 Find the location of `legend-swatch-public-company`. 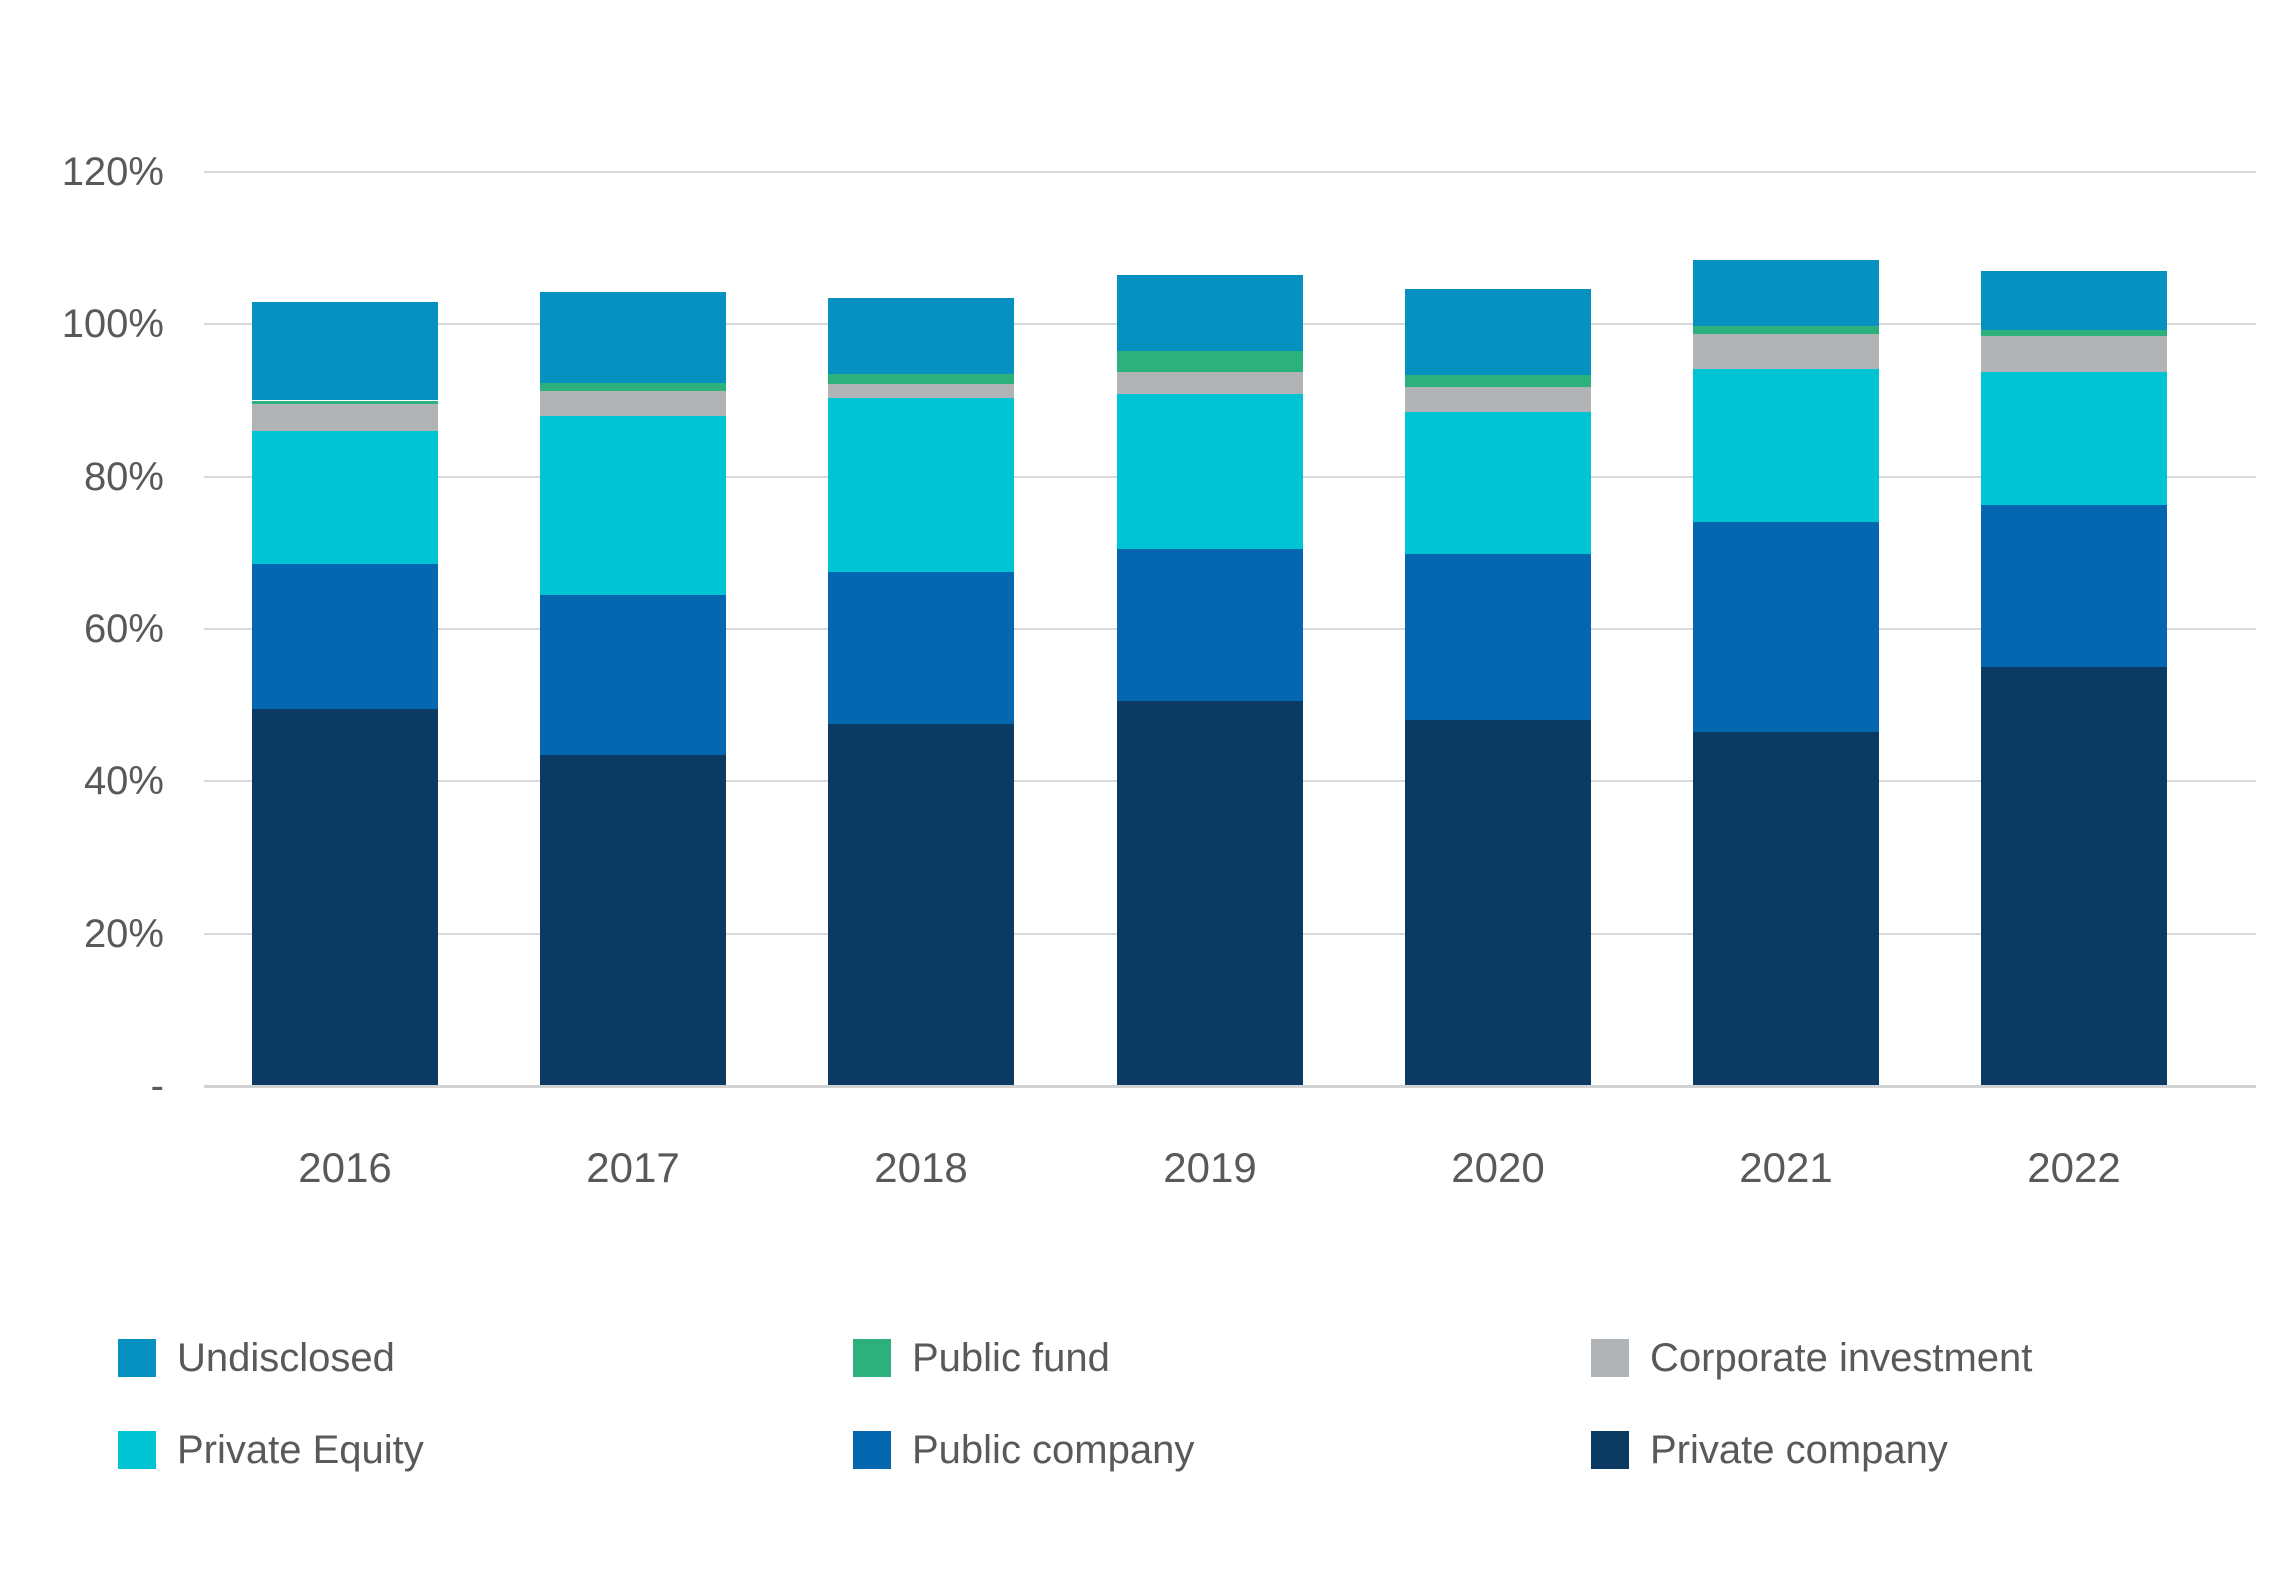

legend-swatch-public-company is located at coordinates (872, 1450).